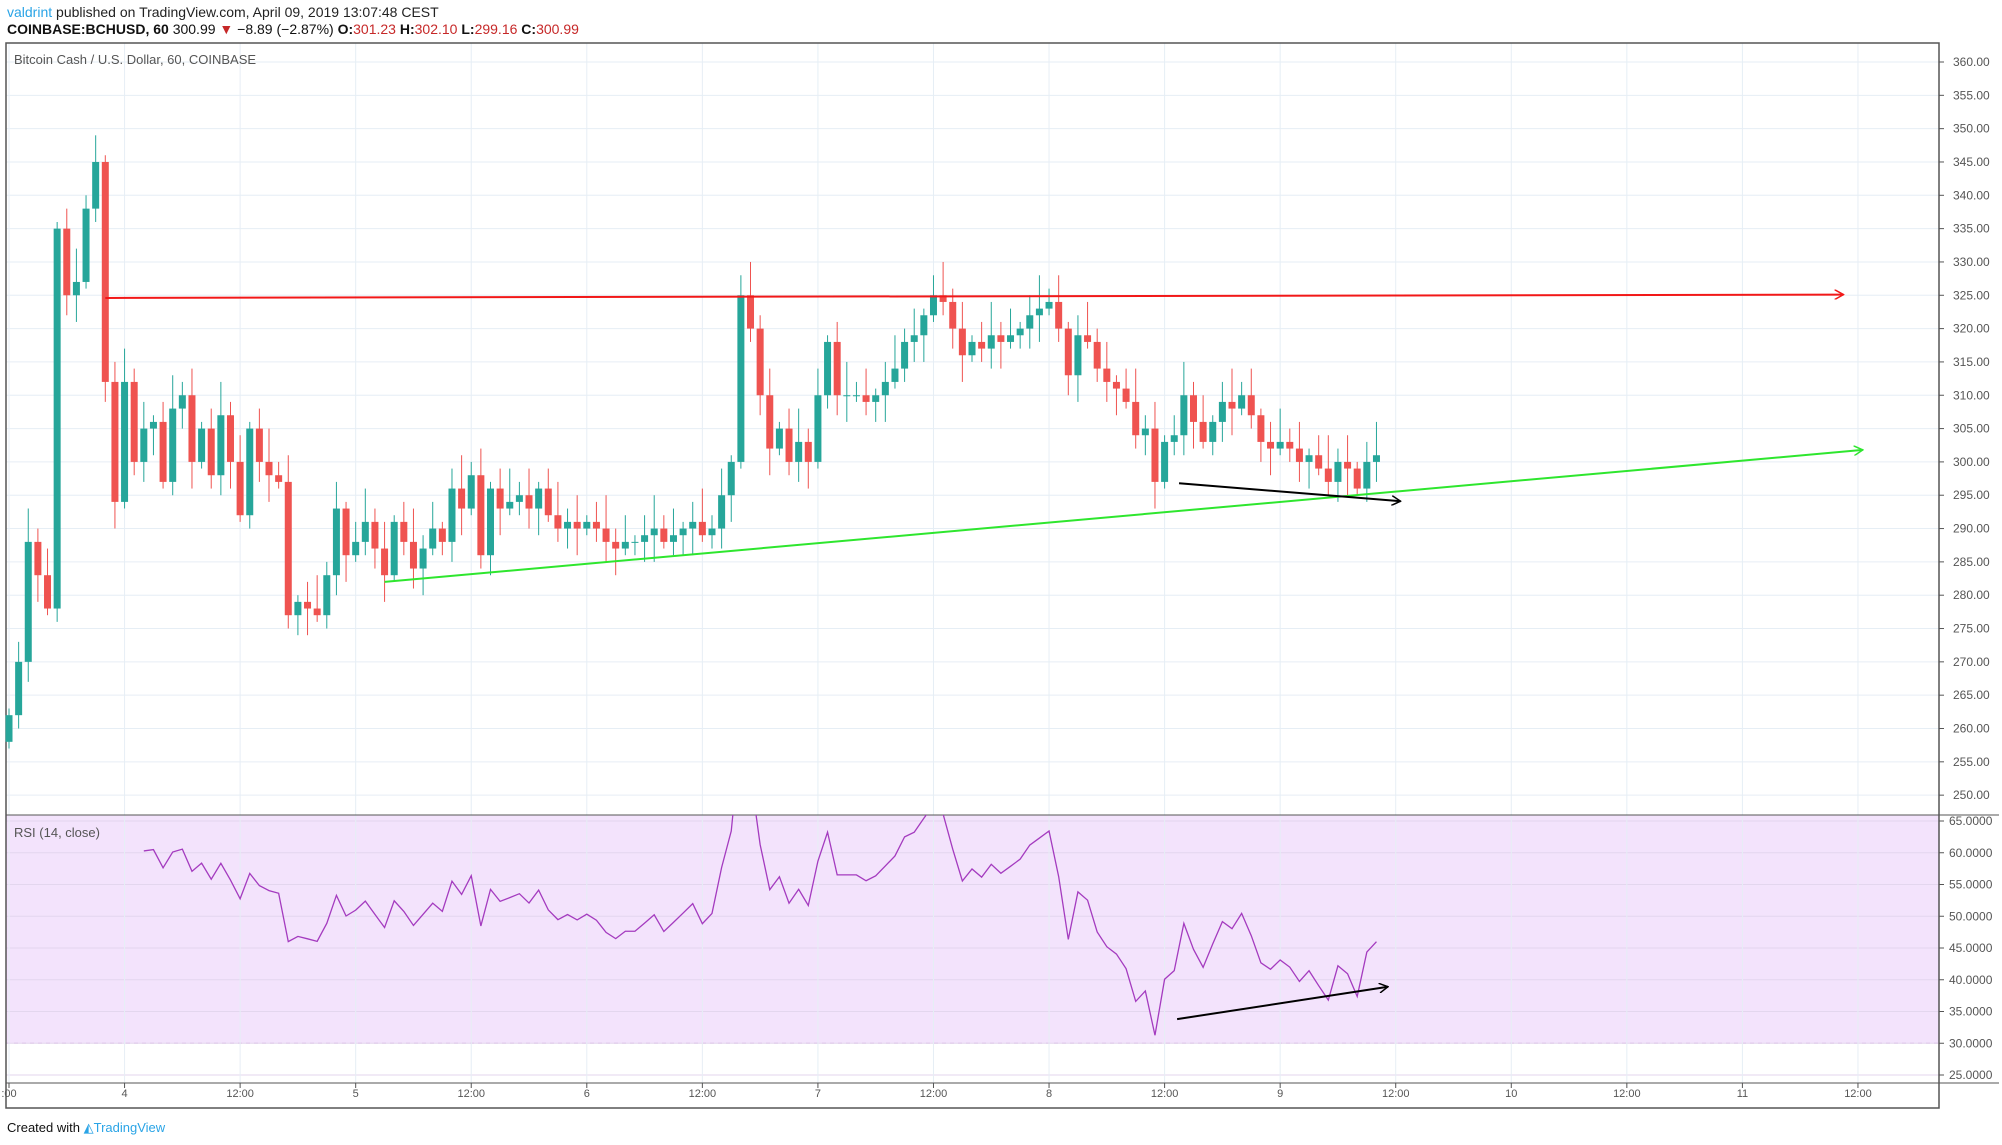 Image resolution: width=2002 pixels, height=1145 pixels. Describe the element at coordinates (1971, 629) in the screenshot. I see `y-tick-label: 275.00` at that location.